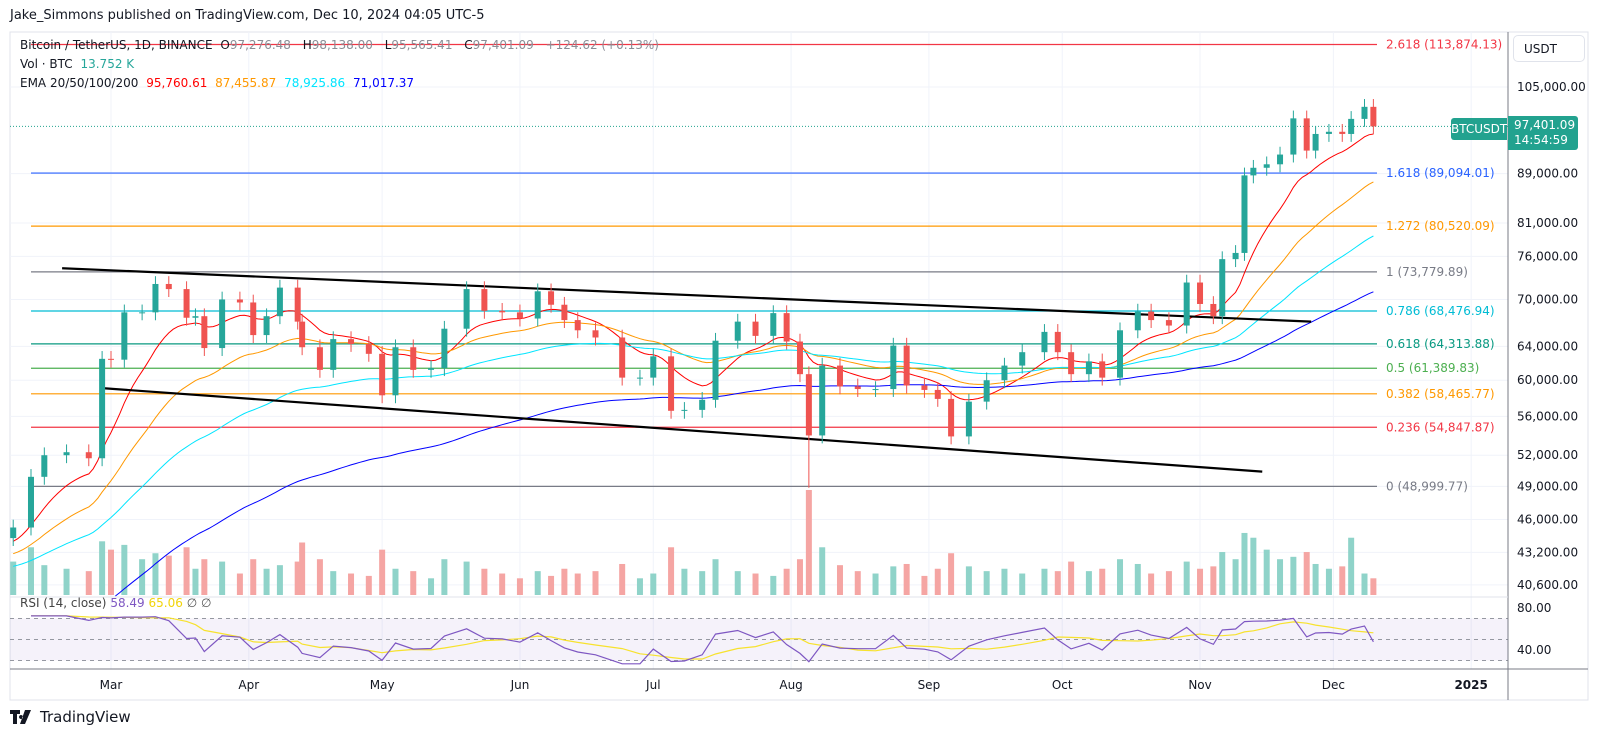 This screenshot has height=739, width=1600. I want to click on price-tick-label: 81,000.00, so click(1547, 223).